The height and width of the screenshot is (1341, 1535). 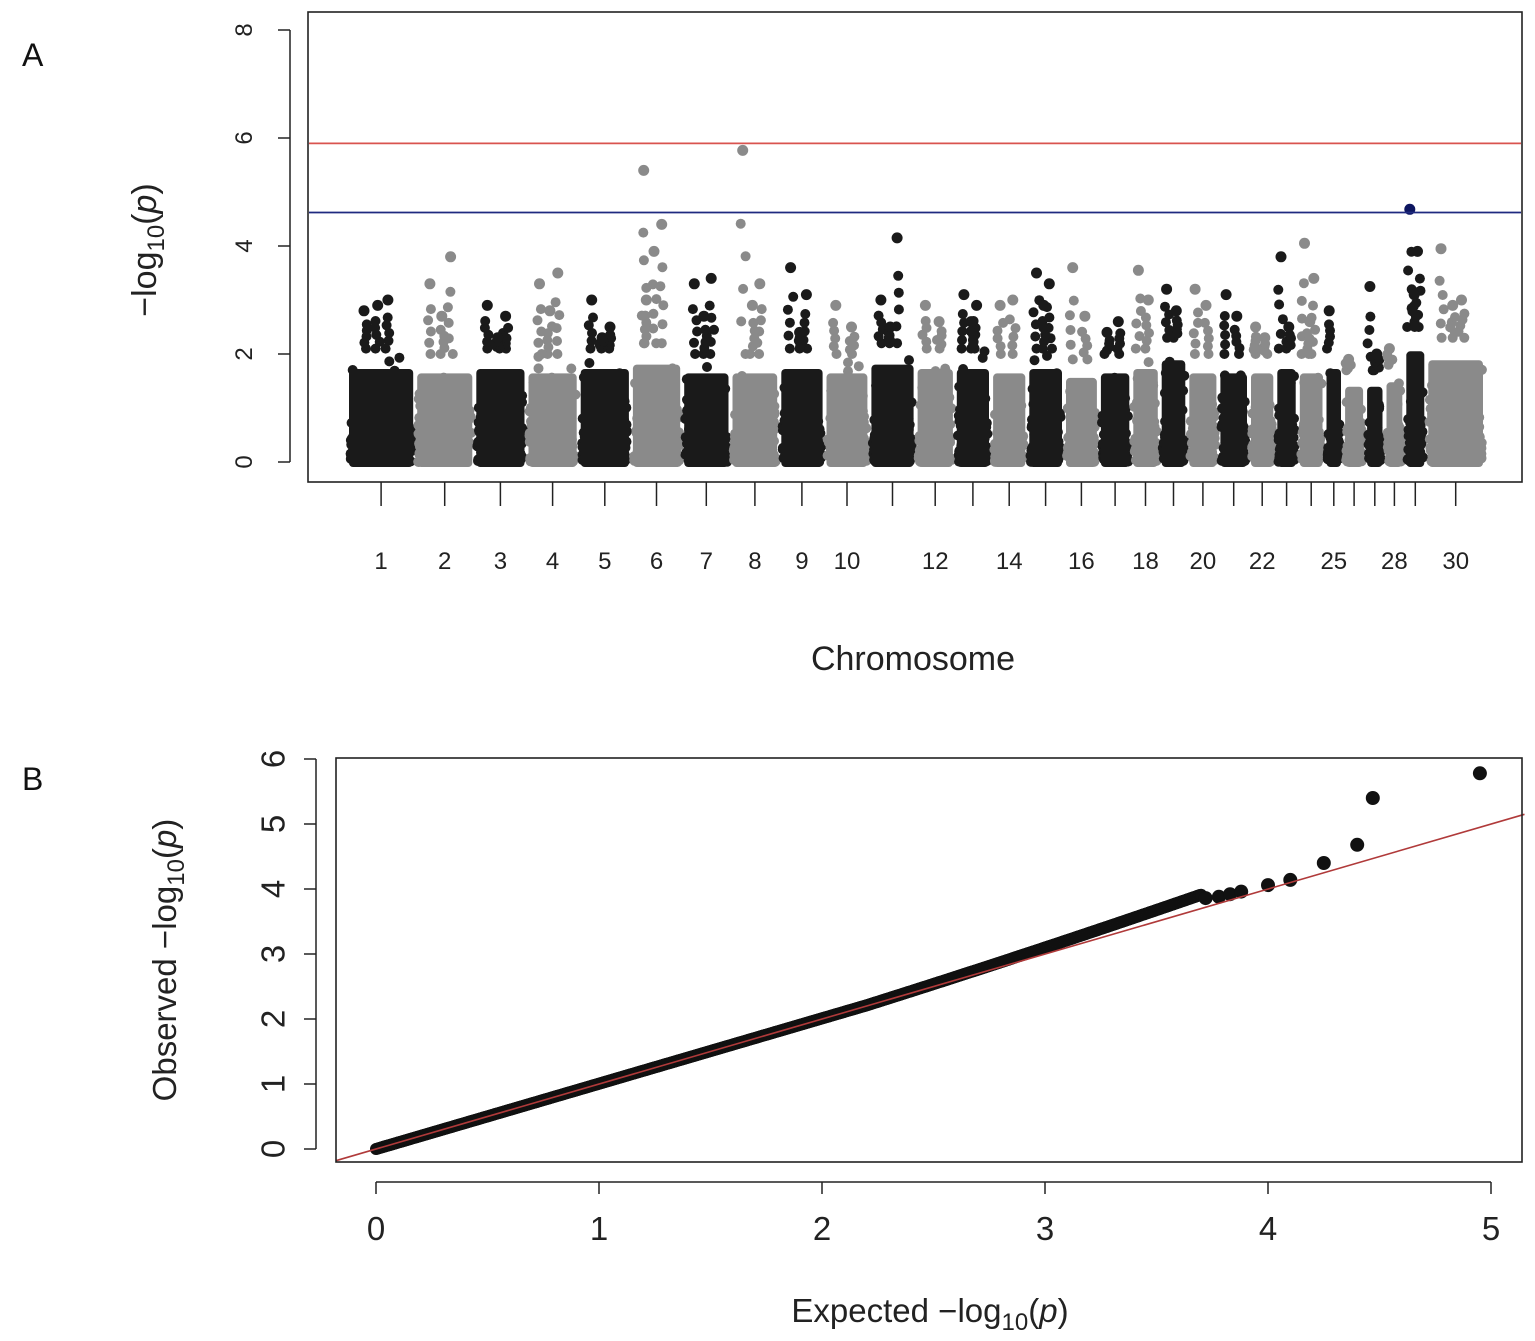 What do you see at coordinates (1203, 561) in the screenshot?
I see `chromosome-20-label: 20` at bounding box center [1203, 561].